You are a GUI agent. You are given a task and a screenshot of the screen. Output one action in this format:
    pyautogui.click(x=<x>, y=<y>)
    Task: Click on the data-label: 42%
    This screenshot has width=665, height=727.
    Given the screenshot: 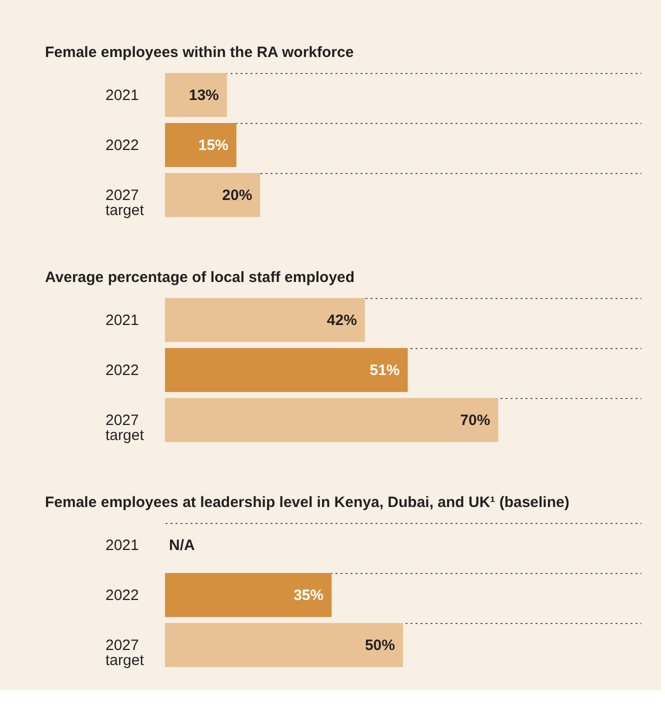 What is the action you would take?
    pyautogui.click(x=341, y=320)
    